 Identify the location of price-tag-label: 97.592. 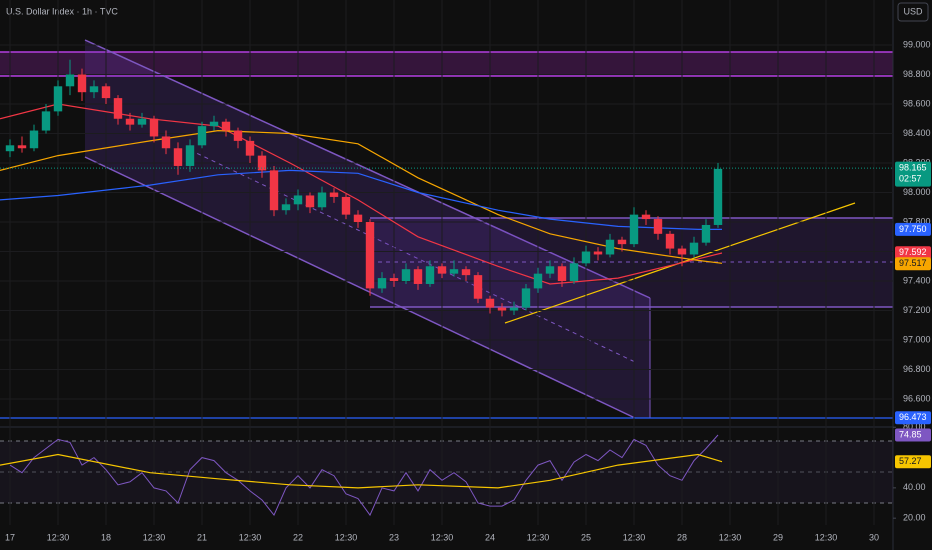
(913, 252).